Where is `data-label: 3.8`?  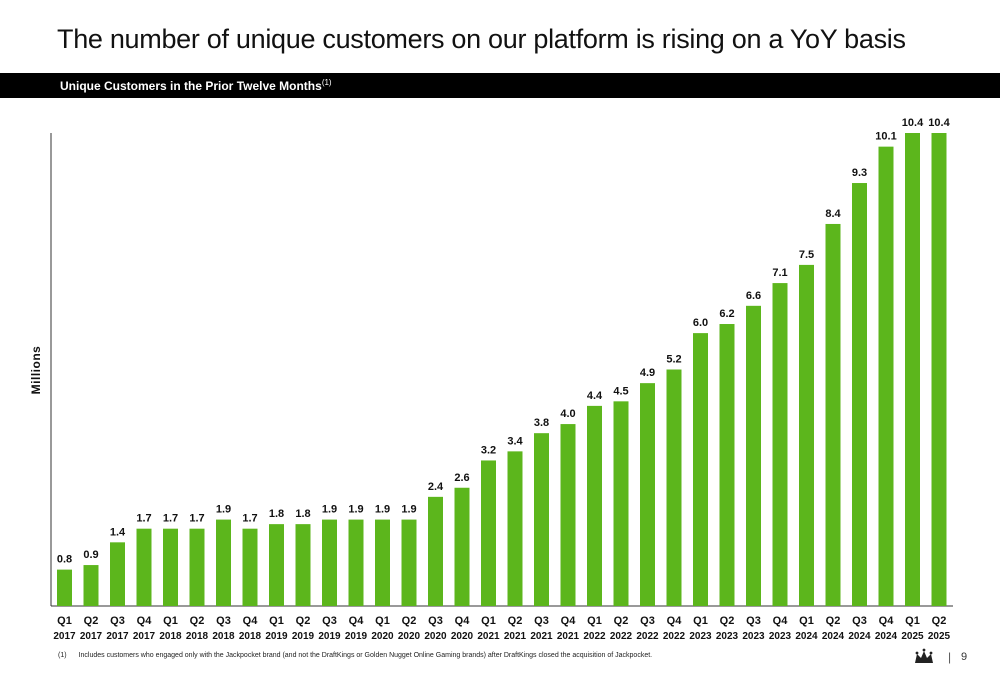 data-label: 3.8 is located at coordinates (541, 423).